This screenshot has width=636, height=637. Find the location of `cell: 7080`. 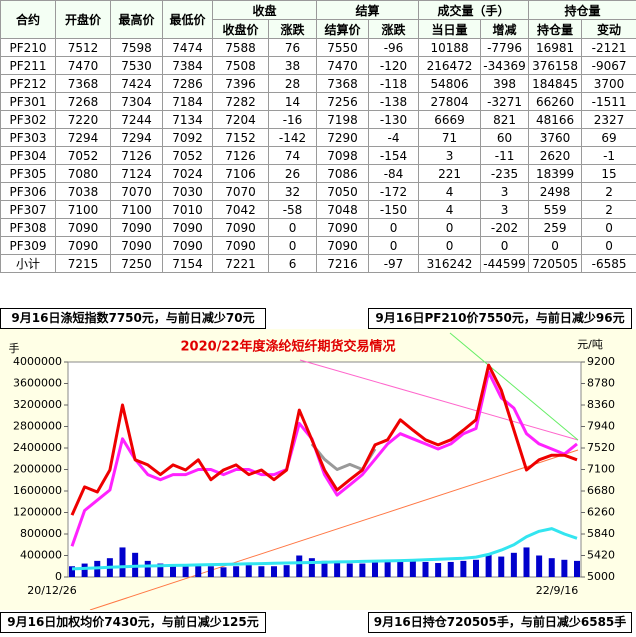

cell: 7080 is located at coordinates (83, 173).